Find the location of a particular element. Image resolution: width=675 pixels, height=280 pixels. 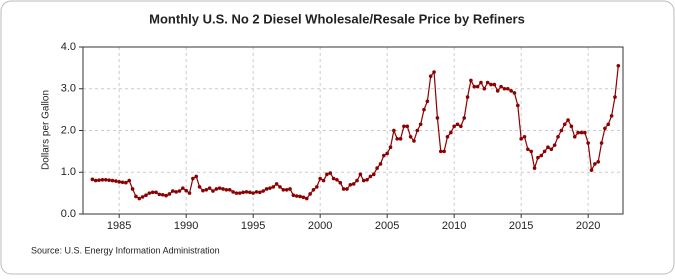

x-tick-label: 1985 is located at coordinates (119, 226).